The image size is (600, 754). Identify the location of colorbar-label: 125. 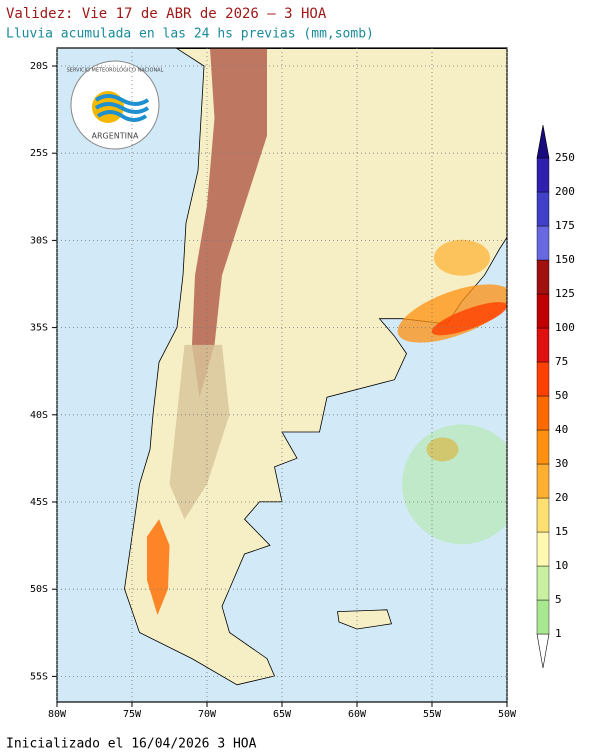
(565, 293).